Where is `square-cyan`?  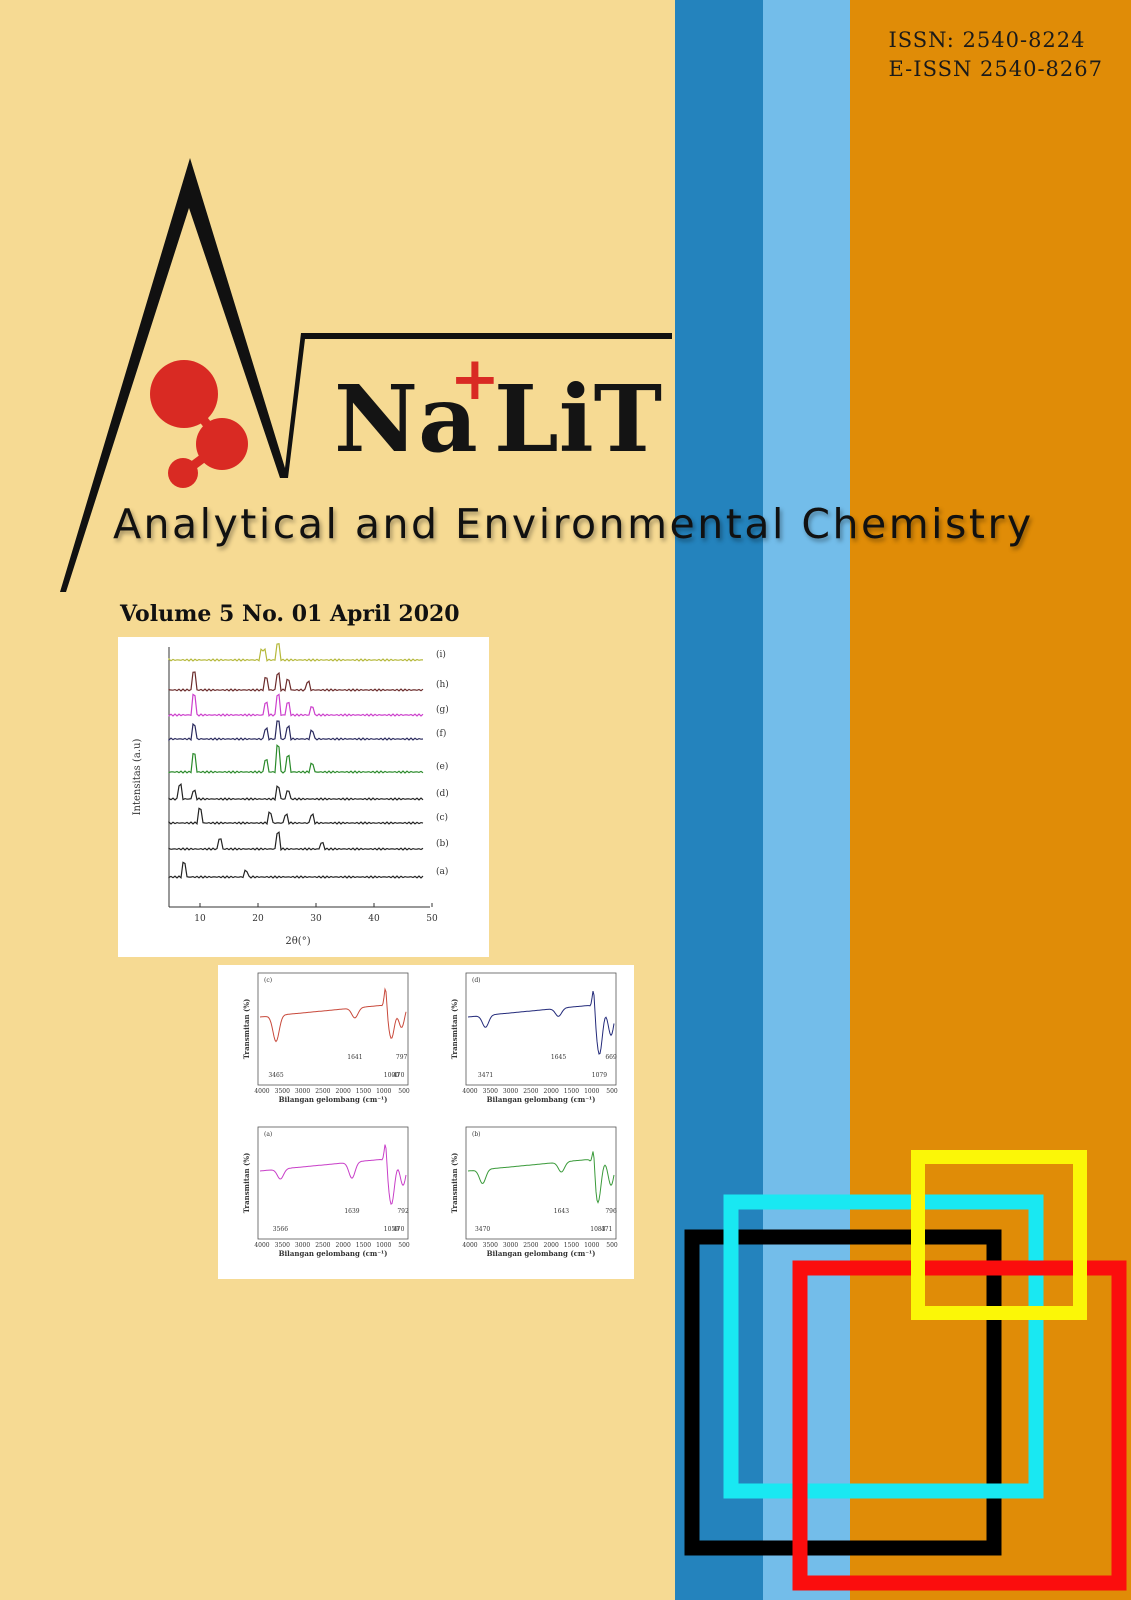
square-cyan is located at coordinates (883, 1346).